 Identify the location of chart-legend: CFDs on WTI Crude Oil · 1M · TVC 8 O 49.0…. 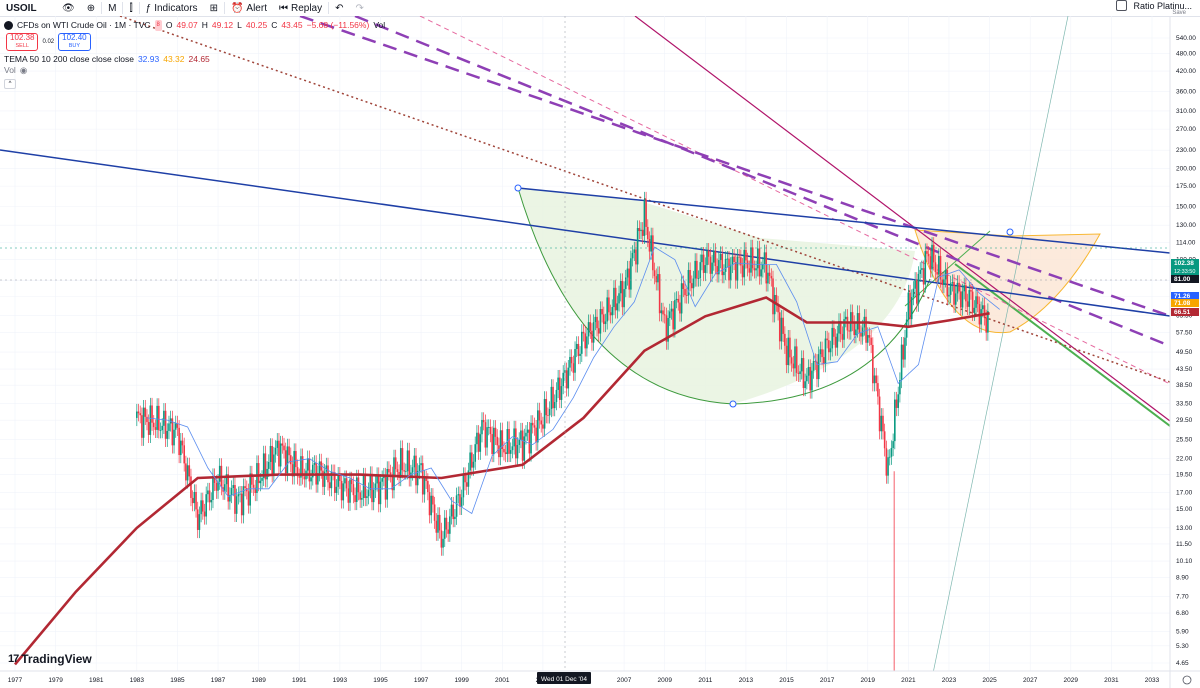
(194, 54).